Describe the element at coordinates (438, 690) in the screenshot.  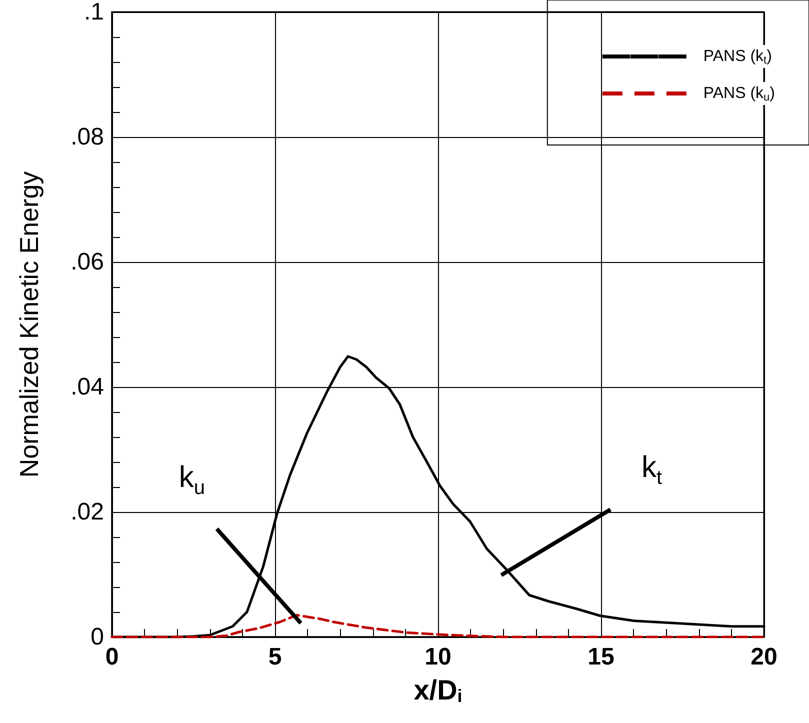
I see `x-axis-title: x/Di` at that location.